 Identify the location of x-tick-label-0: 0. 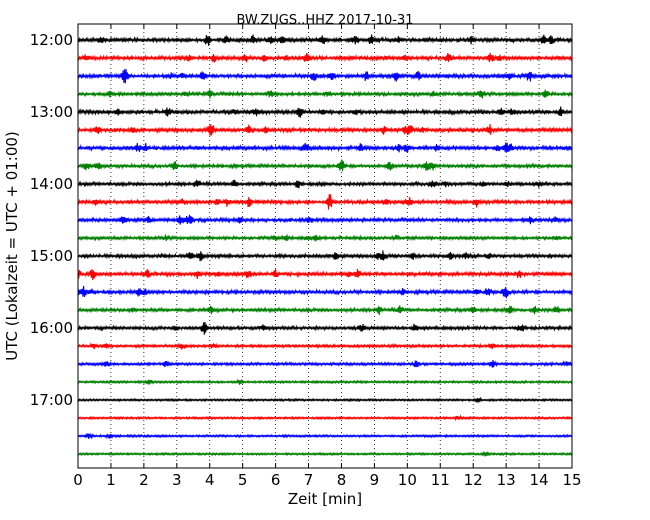
(78, 480).